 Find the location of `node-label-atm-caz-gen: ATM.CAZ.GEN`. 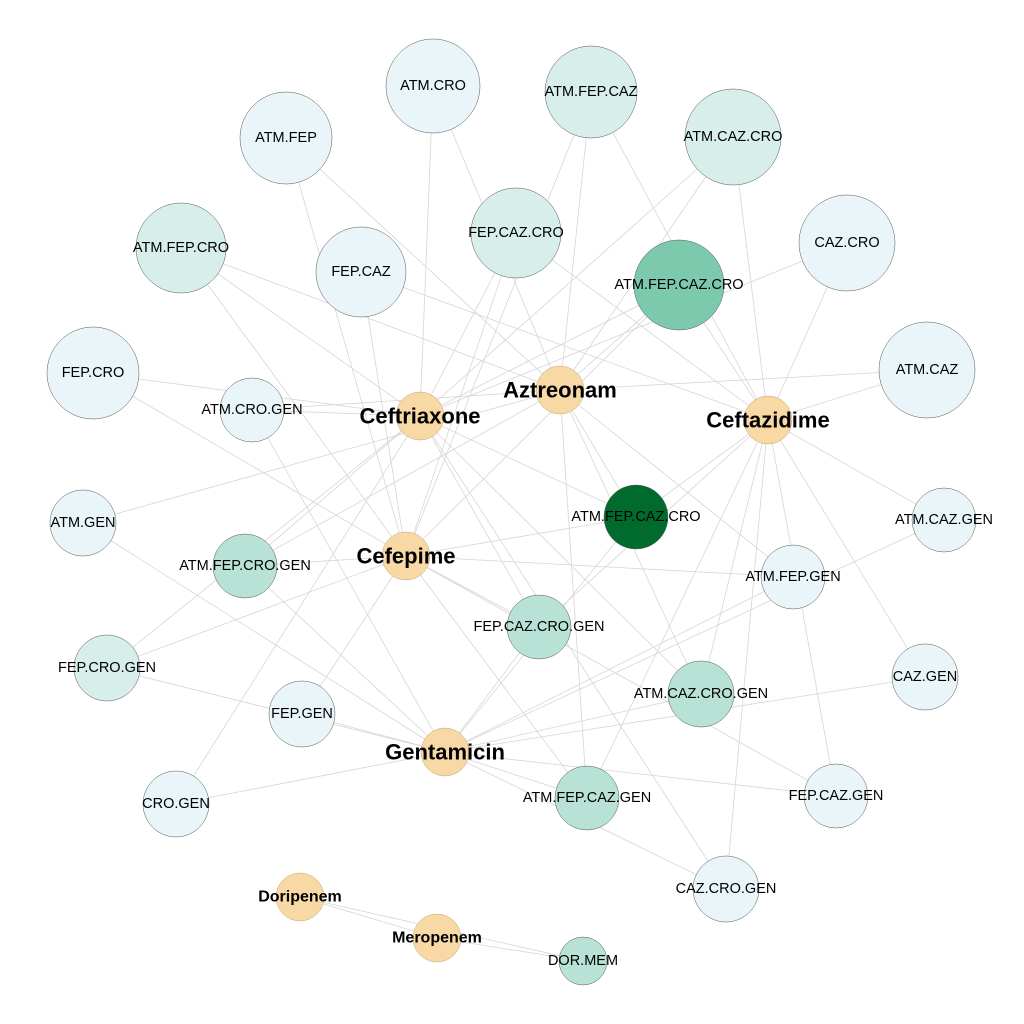

node-label-atm-caz-gen: ATM.CAZ.GEN is located at coordinates (944, 520).